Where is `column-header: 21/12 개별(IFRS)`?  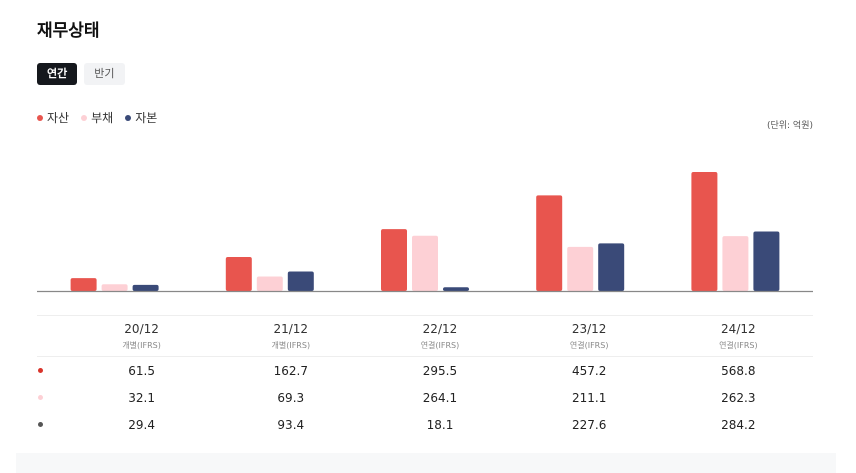
column-header: 21/12 개별(IFRS) is located at coordinates (290, 336).